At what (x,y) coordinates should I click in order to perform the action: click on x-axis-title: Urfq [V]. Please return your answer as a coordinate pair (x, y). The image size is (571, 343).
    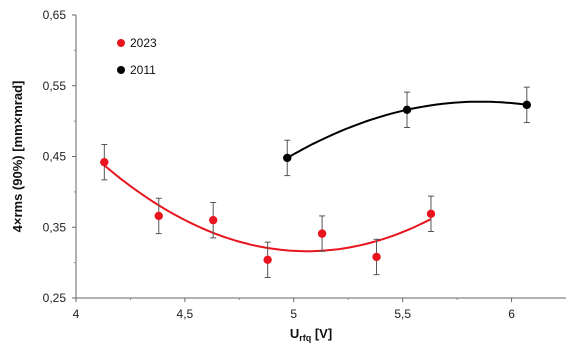
    Looking at the image, I should click on (311, 334).